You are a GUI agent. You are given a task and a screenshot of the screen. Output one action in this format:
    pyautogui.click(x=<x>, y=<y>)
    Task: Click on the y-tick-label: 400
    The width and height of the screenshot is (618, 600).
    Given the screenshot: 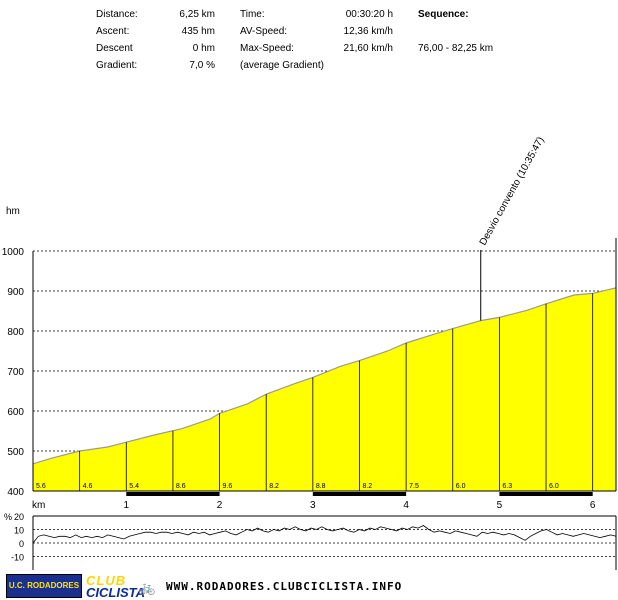 What is the action you would take?
    pyautogui.click(x=15, y=492)
    